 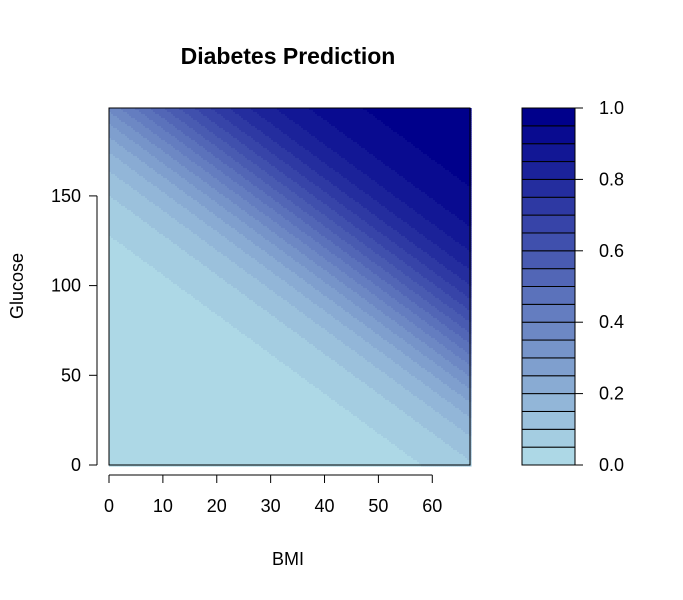 What do you see at coordinates (288, 56) in the screenshot?
I see `chart-title: Diabetes Prediction` at bounding box center [288, 56].